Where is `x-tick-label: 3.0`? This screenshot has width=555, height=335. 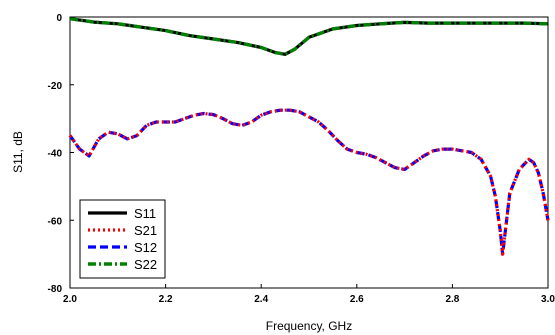 x-tick-label: 3.0 is located at coordinates (548, 299).